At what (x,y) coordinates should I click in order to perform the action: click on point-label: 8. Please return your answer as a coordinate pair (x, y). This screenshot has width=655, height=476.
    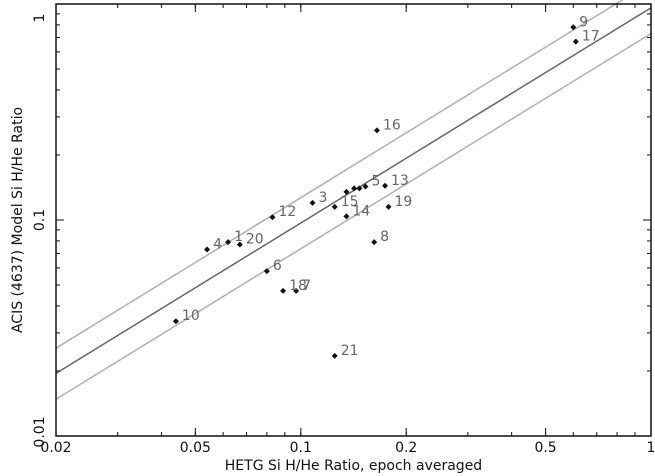
    Looking at the image, I should click on (384, 237).